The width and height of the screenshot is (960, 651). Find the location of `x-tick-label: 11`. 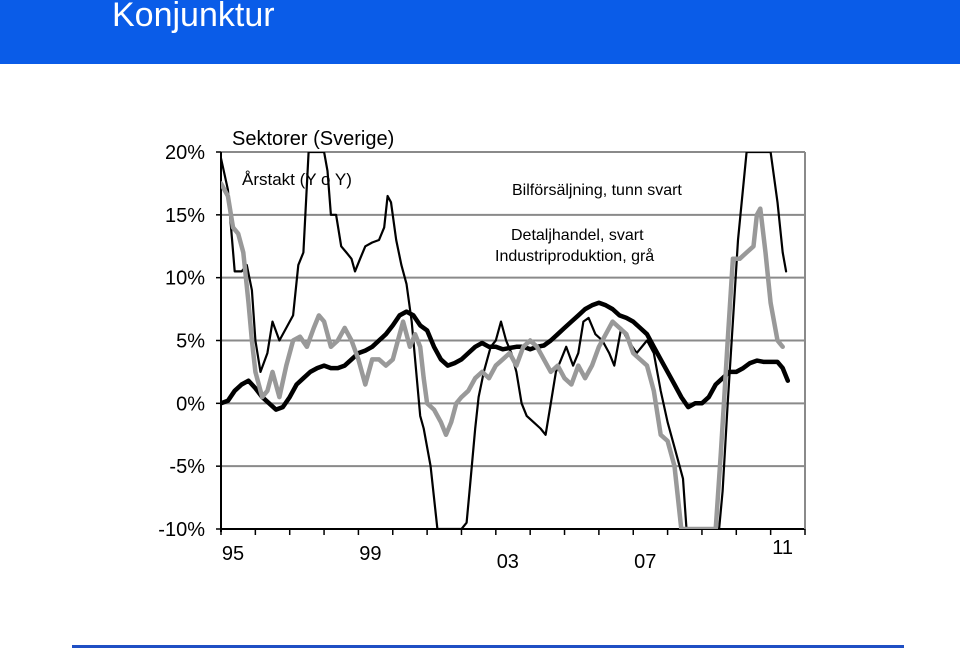

x-tick-label: 11 is located at coordinates (782, 548).